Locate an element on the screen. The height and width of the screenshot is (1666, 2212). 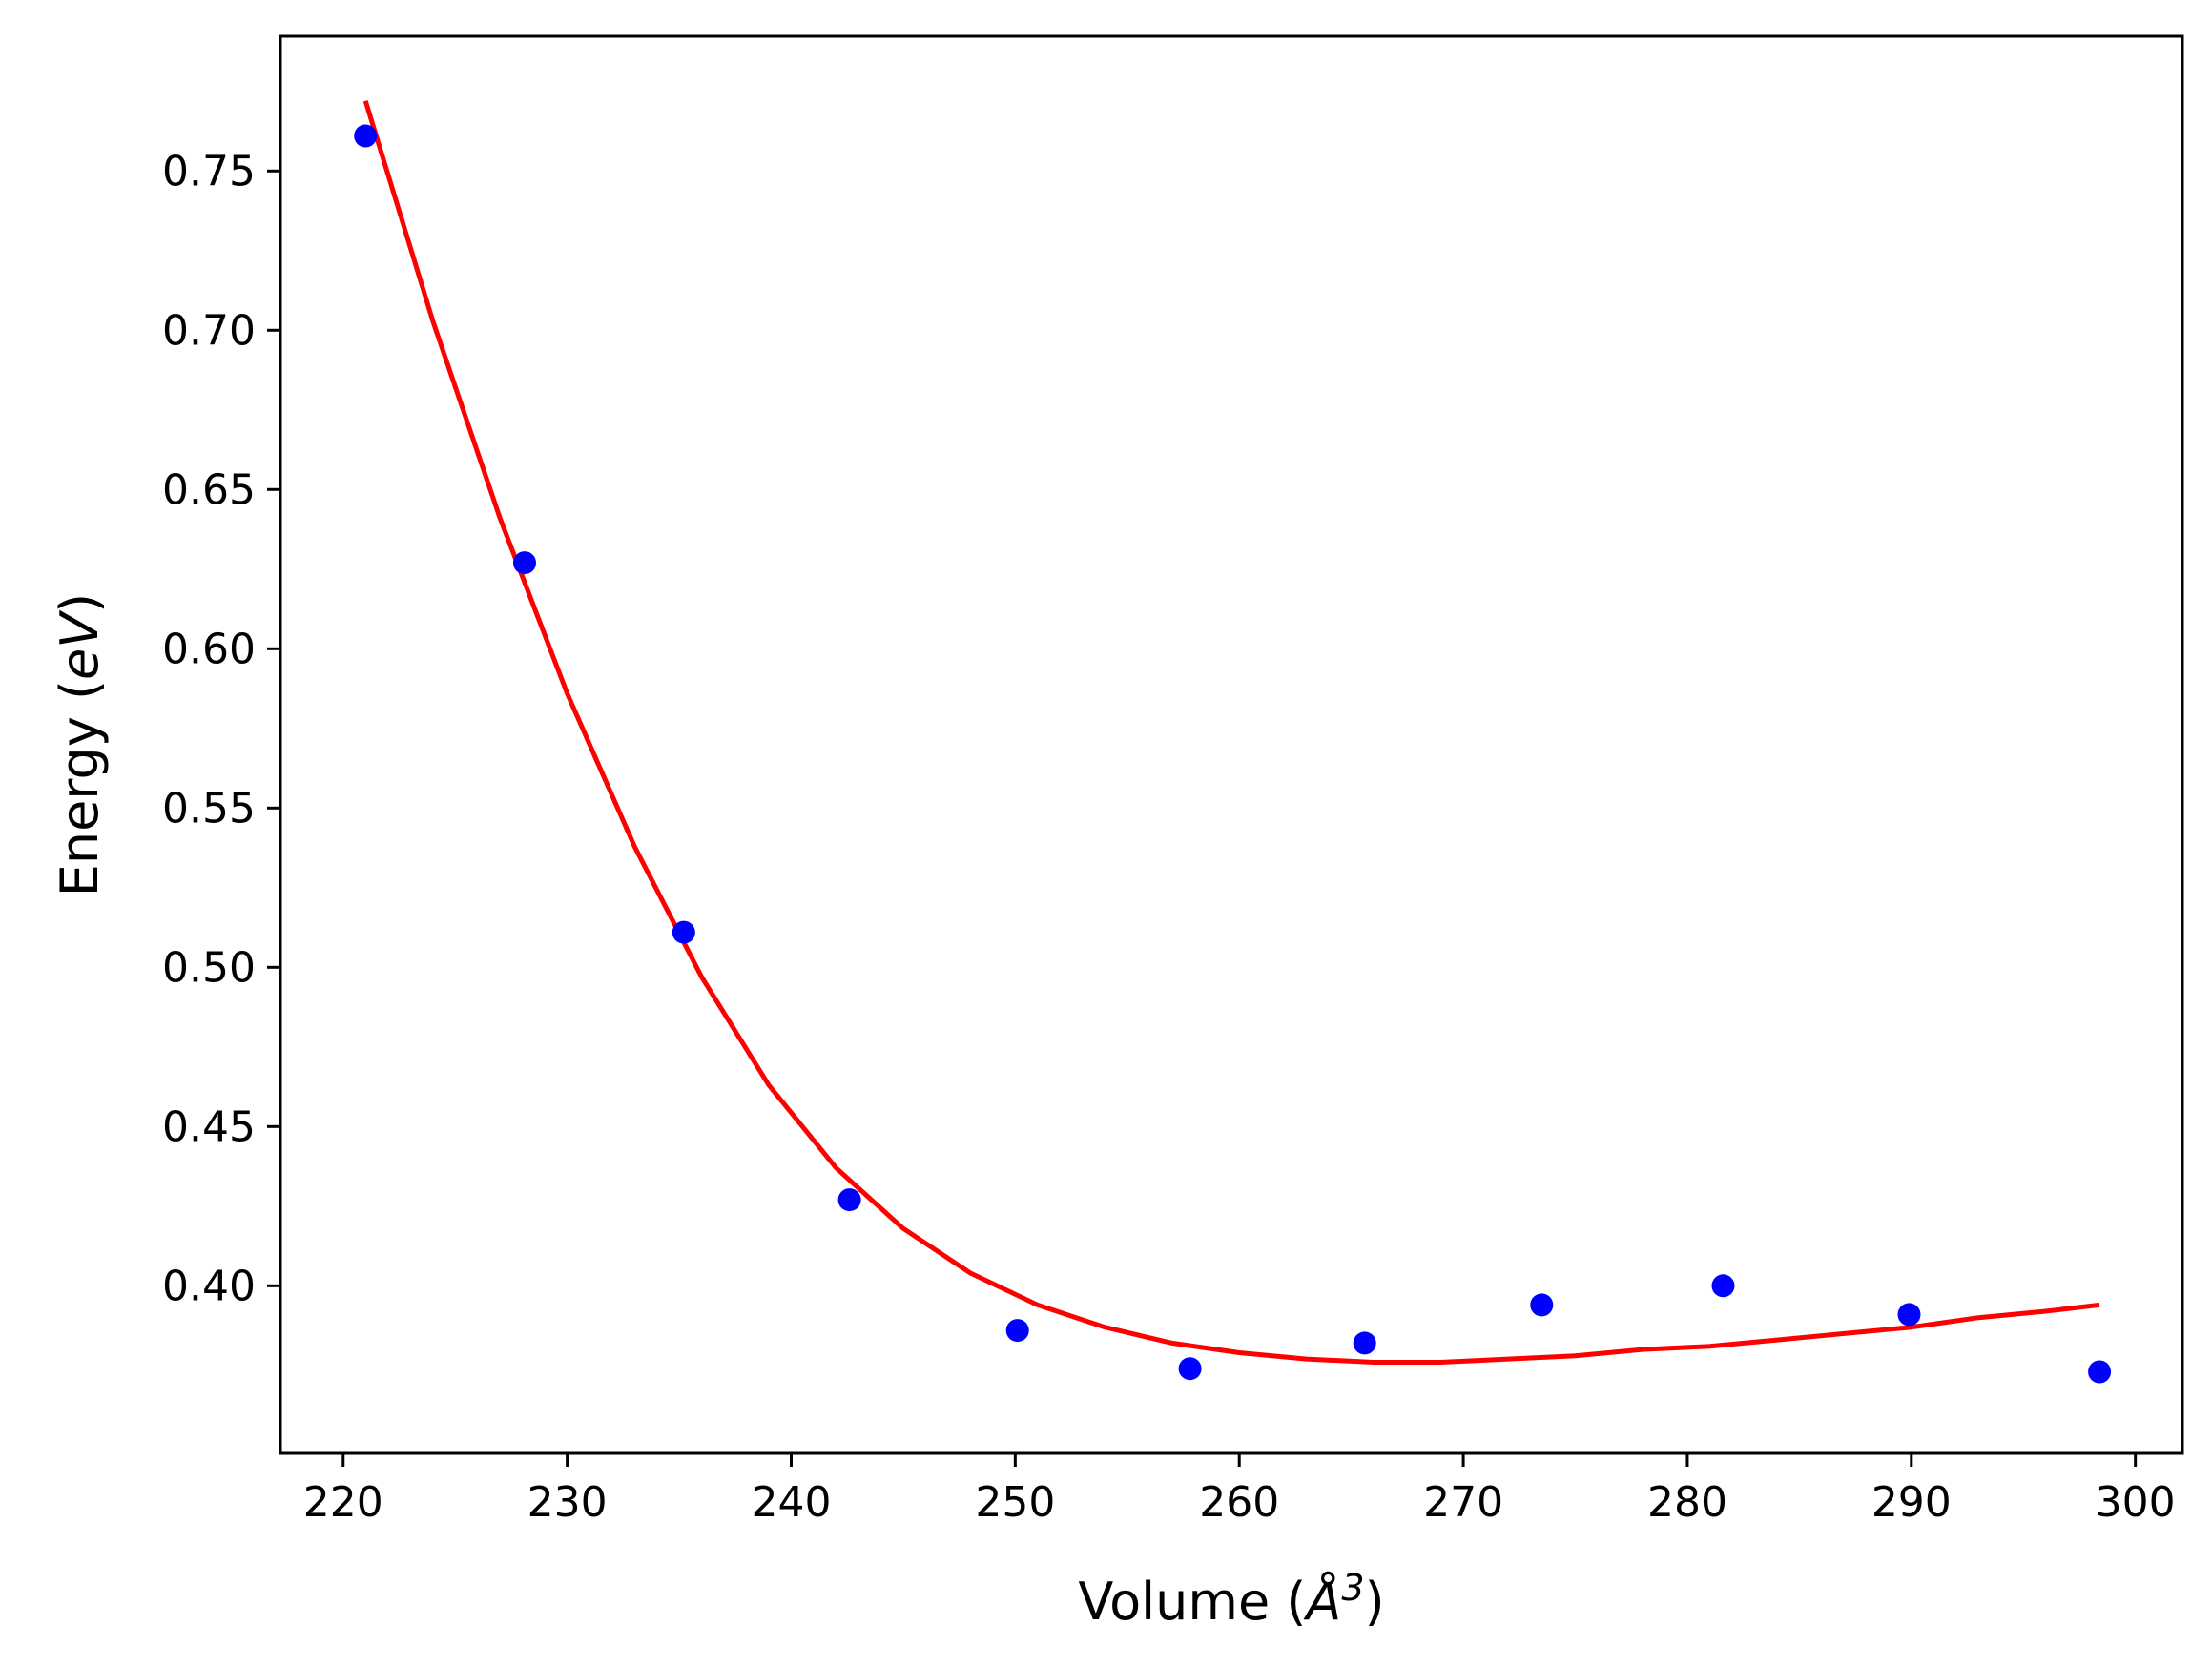
y-axis-label-prefix: Energy ( is located at coordinates (80, 788).